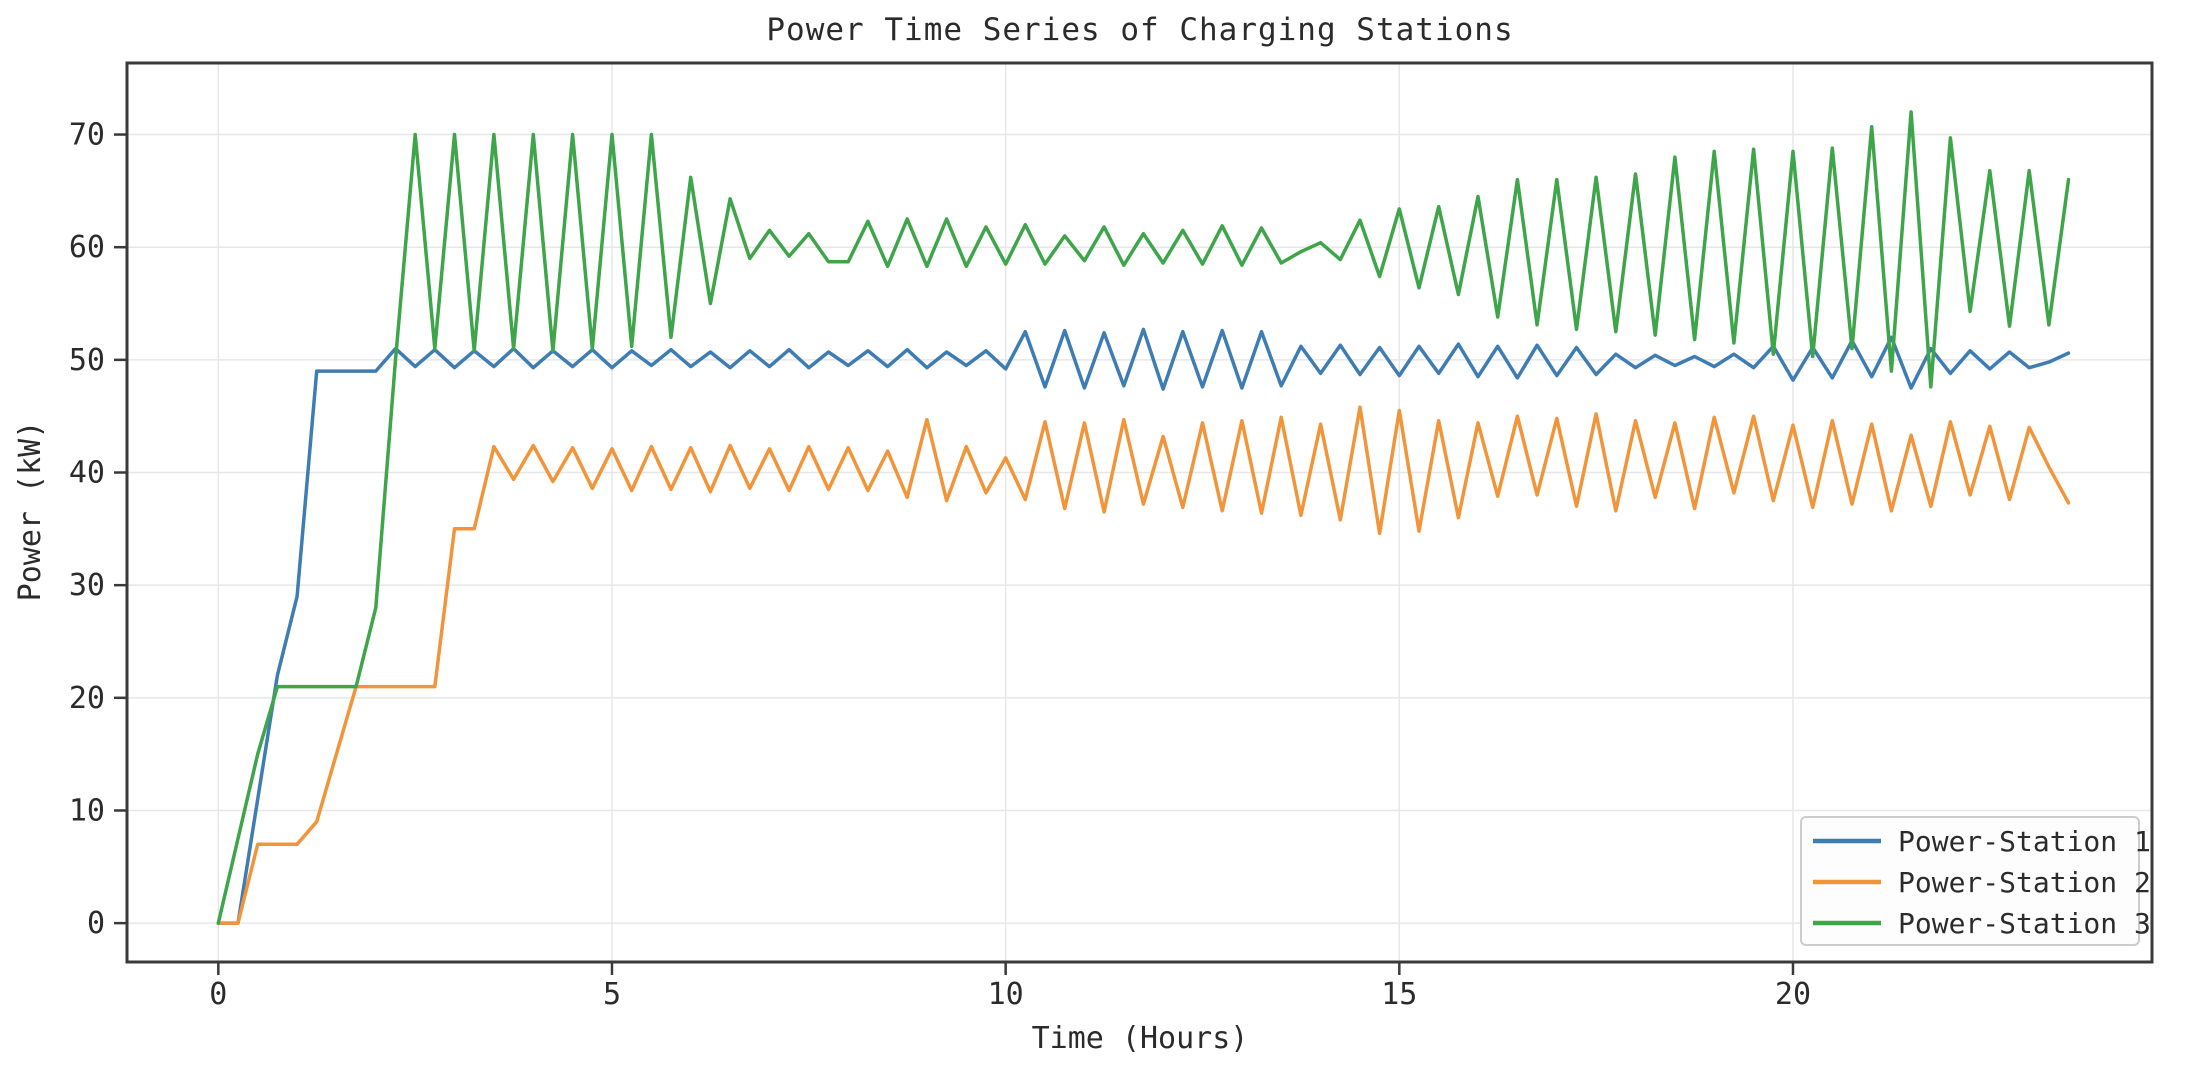 The height and width of the screenshot is (1080, 2185). I want to click on x-axis-label: Time (Hours), so click(1140, 1038).